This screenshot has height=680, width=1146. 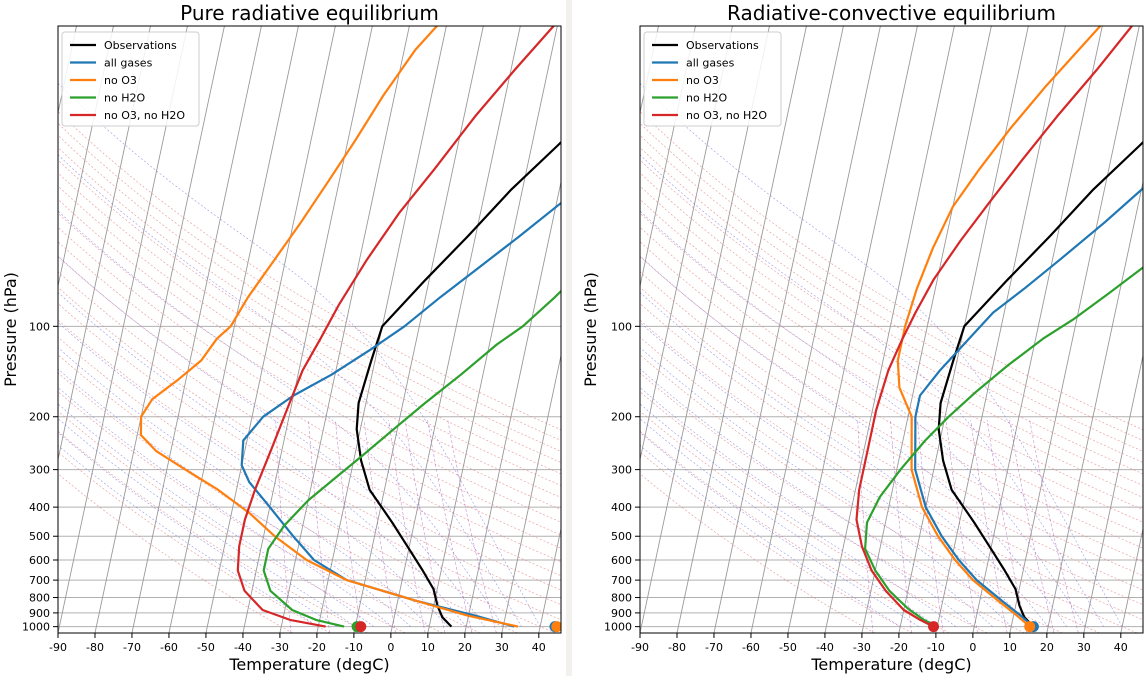 I want to click on chart-title: Radiative-convective equilibrium, so click(x=891, y=13).